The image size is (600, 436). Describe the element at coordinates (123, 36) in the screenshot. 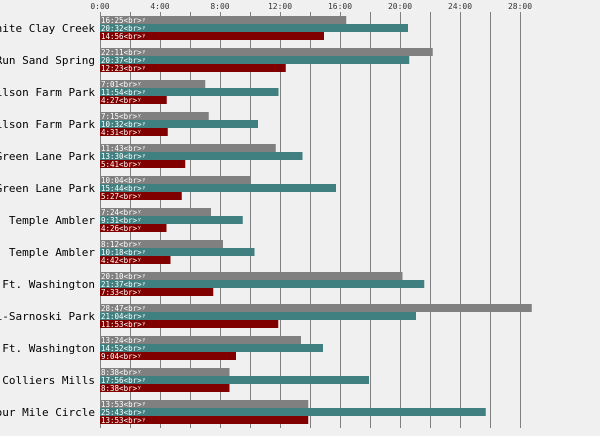

I see `bar-value-label: 14:56<br>ʸ` at that location.